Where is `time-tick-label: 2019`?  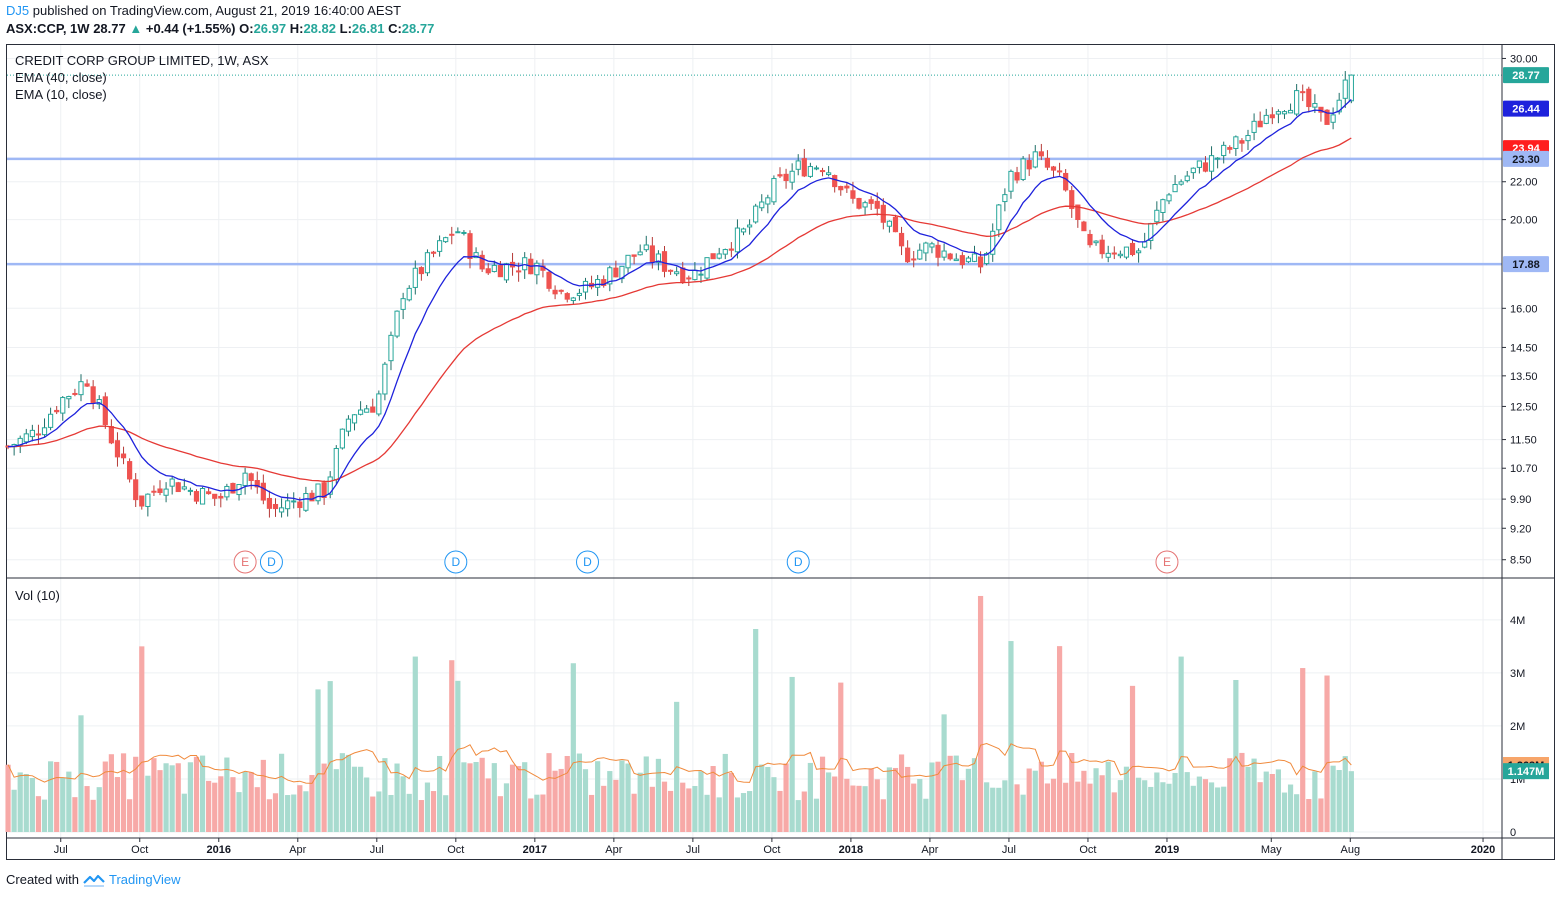 time-tick-label: 2019 is located at coordinates (1167, 850).